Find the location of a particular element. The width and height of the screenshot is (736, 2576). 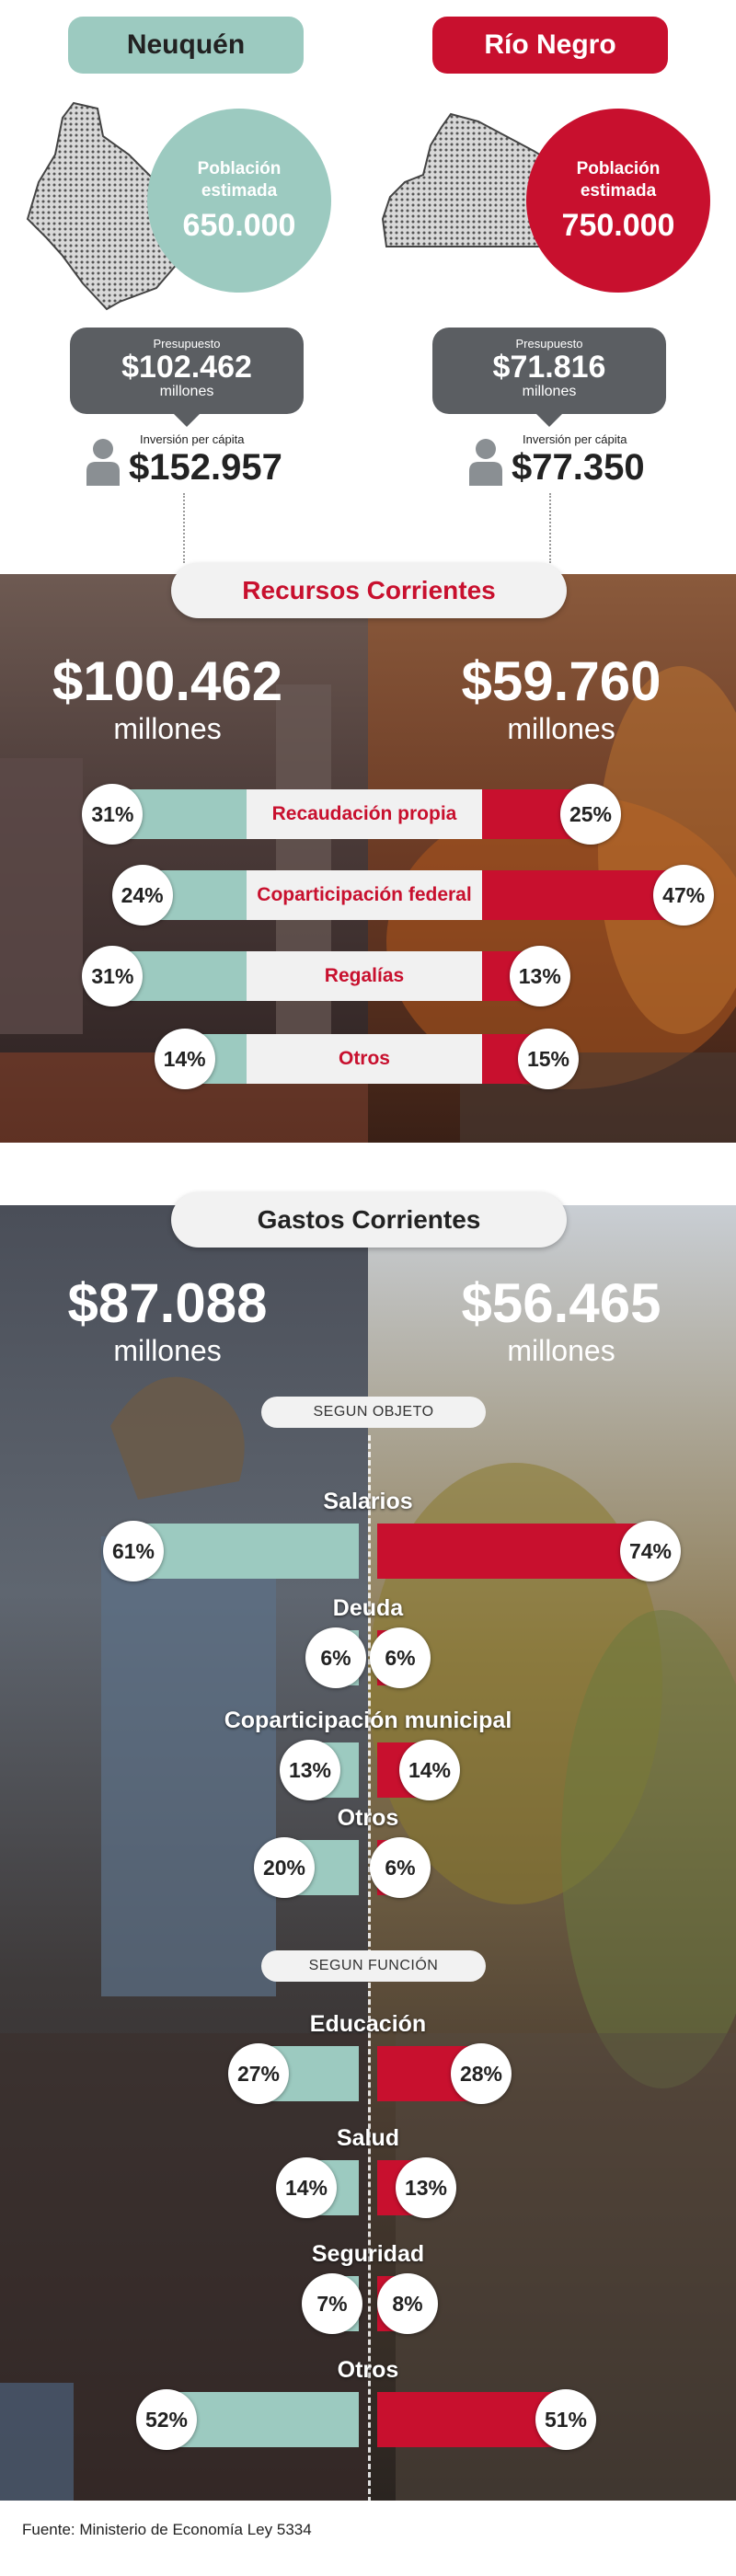

neuquen-pct-label: 52% is located at coordinates (166, 2419).